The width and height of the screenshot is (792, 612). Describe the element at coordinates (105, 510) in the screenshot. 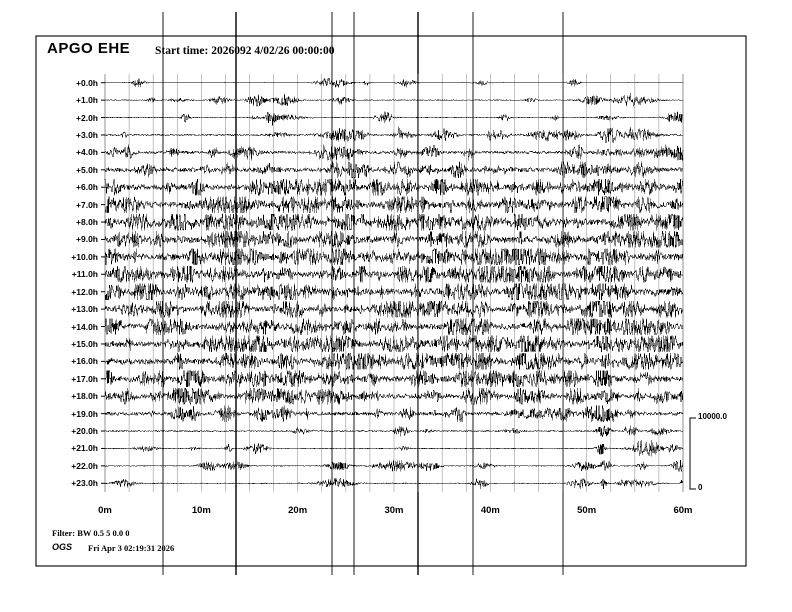

I see `x-axis-tick-label: 0m` at that location.